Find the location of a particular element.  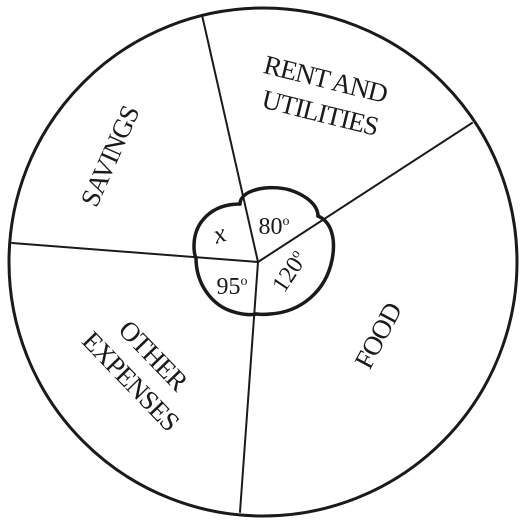

divider-savings-rent is located at coordinates (230, 138).